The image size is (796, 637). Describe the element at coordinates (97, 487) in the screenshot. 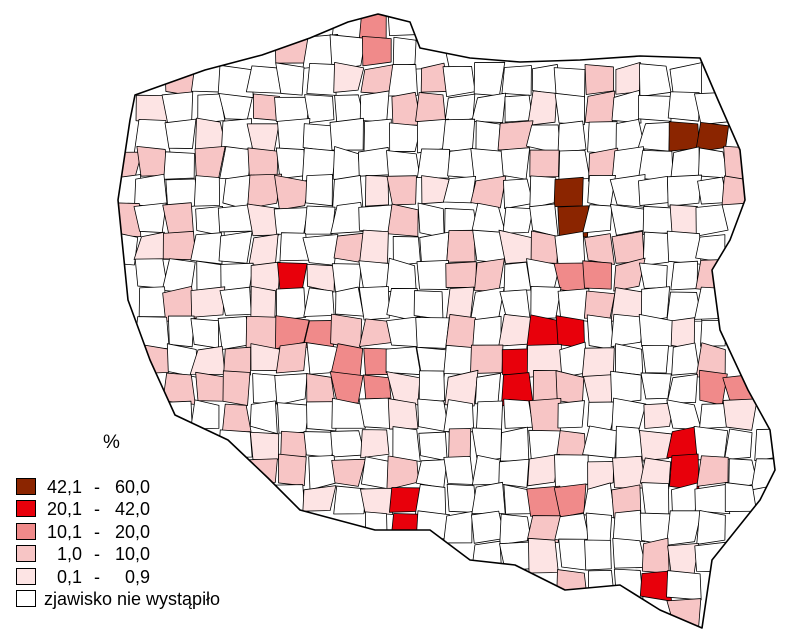

I see `legend-range: 42,1-60,0` at that location.